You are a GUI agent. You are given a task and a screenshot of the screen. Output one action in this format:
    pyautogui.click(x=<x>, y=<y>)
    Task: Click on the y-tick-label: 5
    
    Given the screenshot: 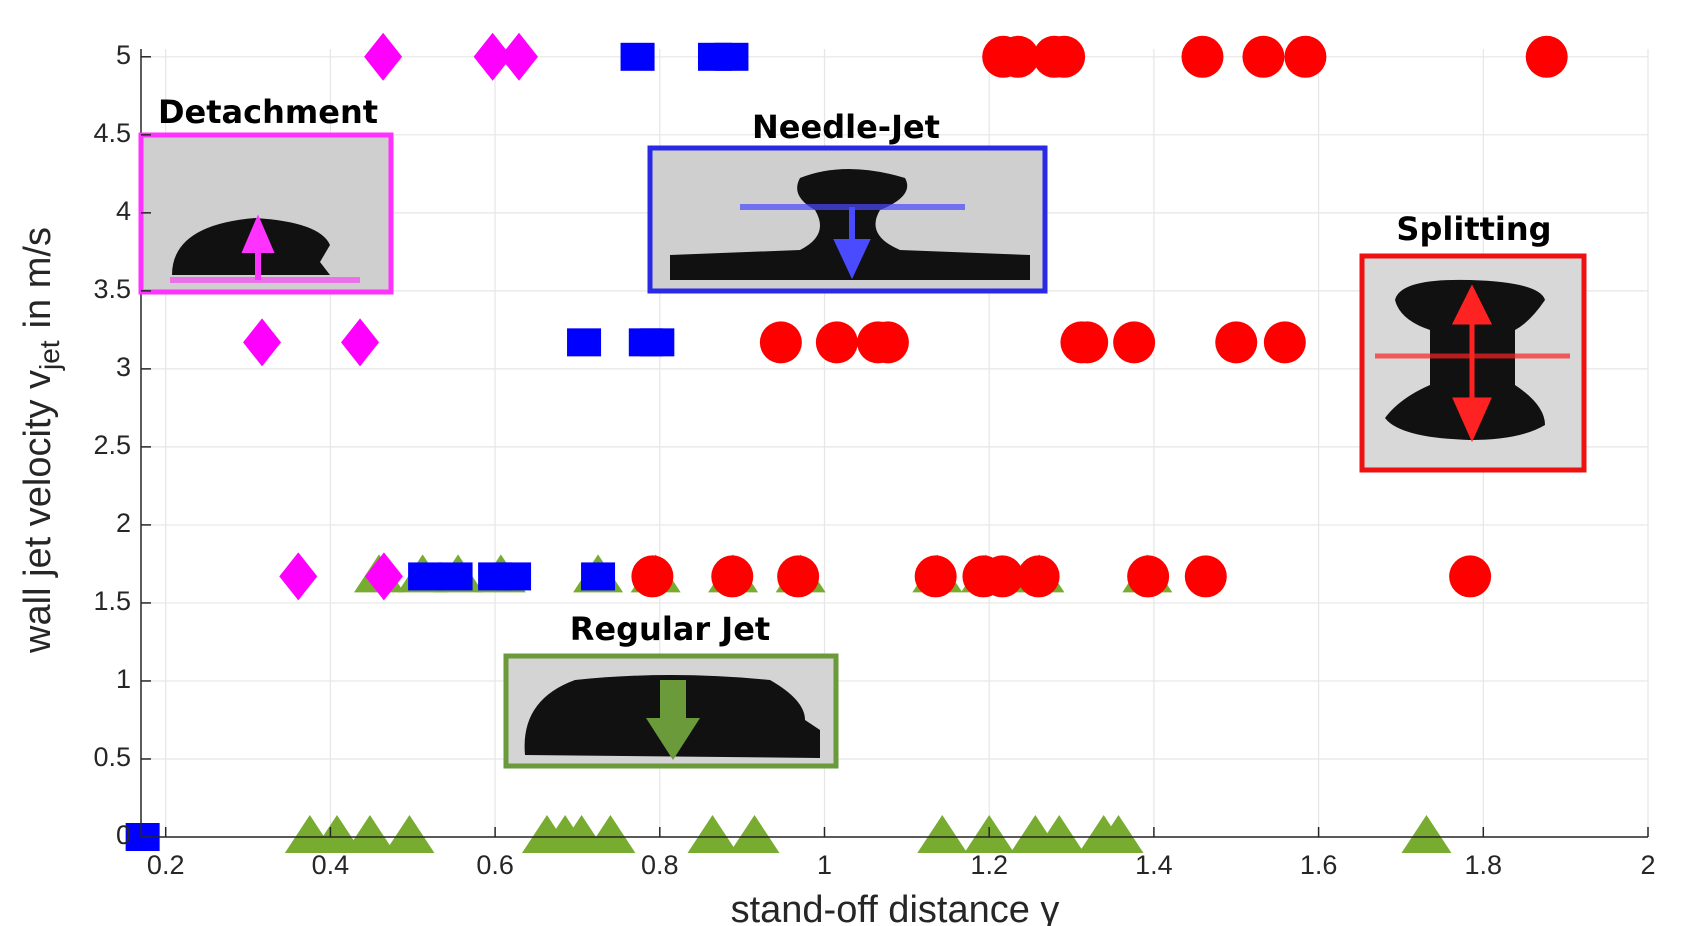 What is the action you would take?
    pyautogui.click(x=123, y=55)
    